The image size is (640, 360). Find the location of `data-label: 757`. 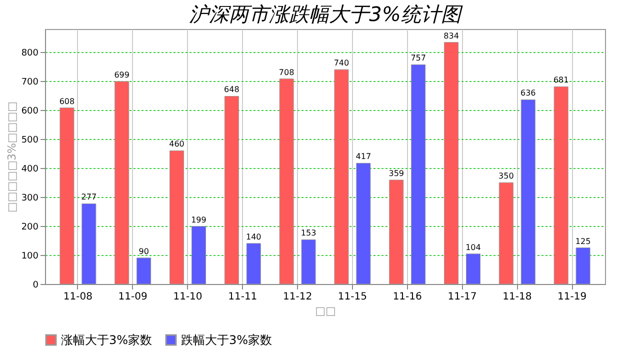

data-label: 757 is located at coordinates (418, 58).